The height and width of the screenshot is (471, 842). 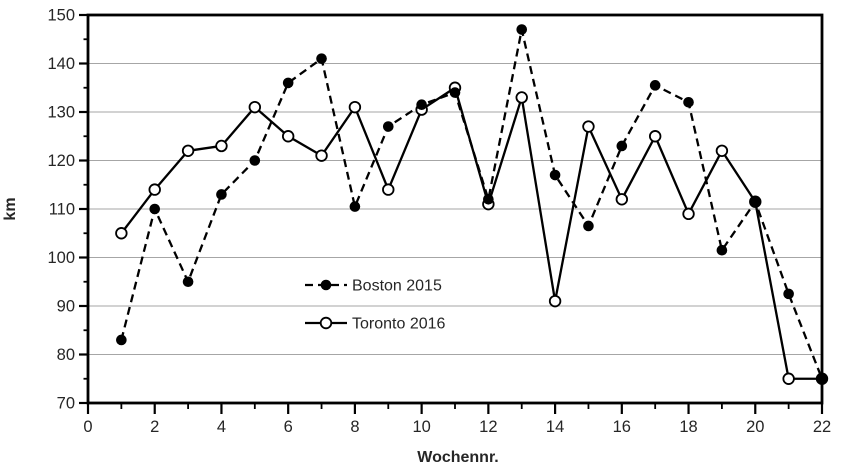 I want to click on x-tick-label: 12, so click(x=488, y=427).